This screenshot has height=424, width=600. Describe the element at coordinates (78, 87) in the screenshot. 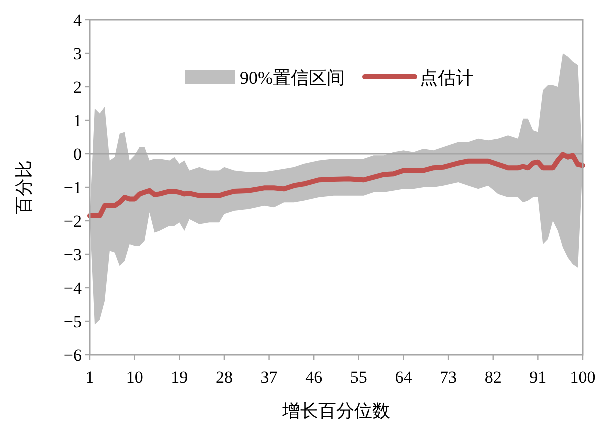

I see `y-tick-label: 2` at that location.